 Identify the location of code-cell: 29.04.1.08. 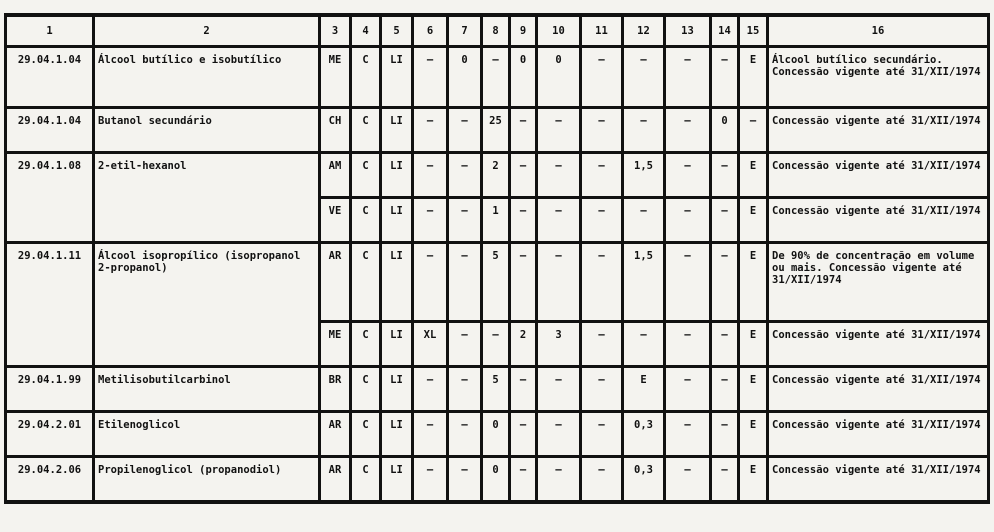
(49, 197).